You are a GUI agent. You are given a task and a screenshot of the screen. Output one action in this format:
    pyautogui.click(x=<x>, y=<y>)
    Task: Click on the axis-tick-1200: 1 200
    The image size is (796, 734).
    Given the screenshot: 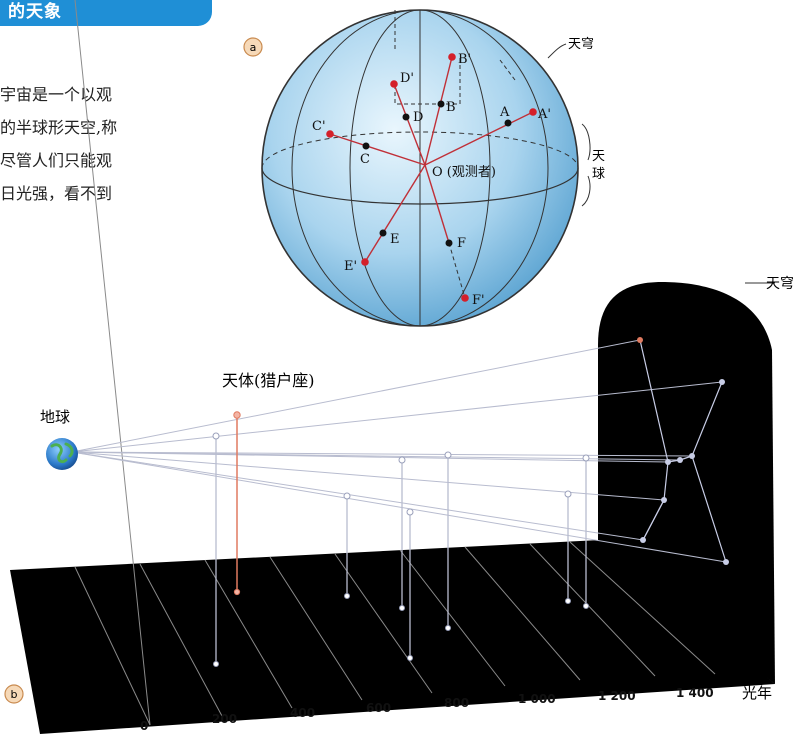 What is the action you would take?
    pyautogui.click(x=617, y=696)
    